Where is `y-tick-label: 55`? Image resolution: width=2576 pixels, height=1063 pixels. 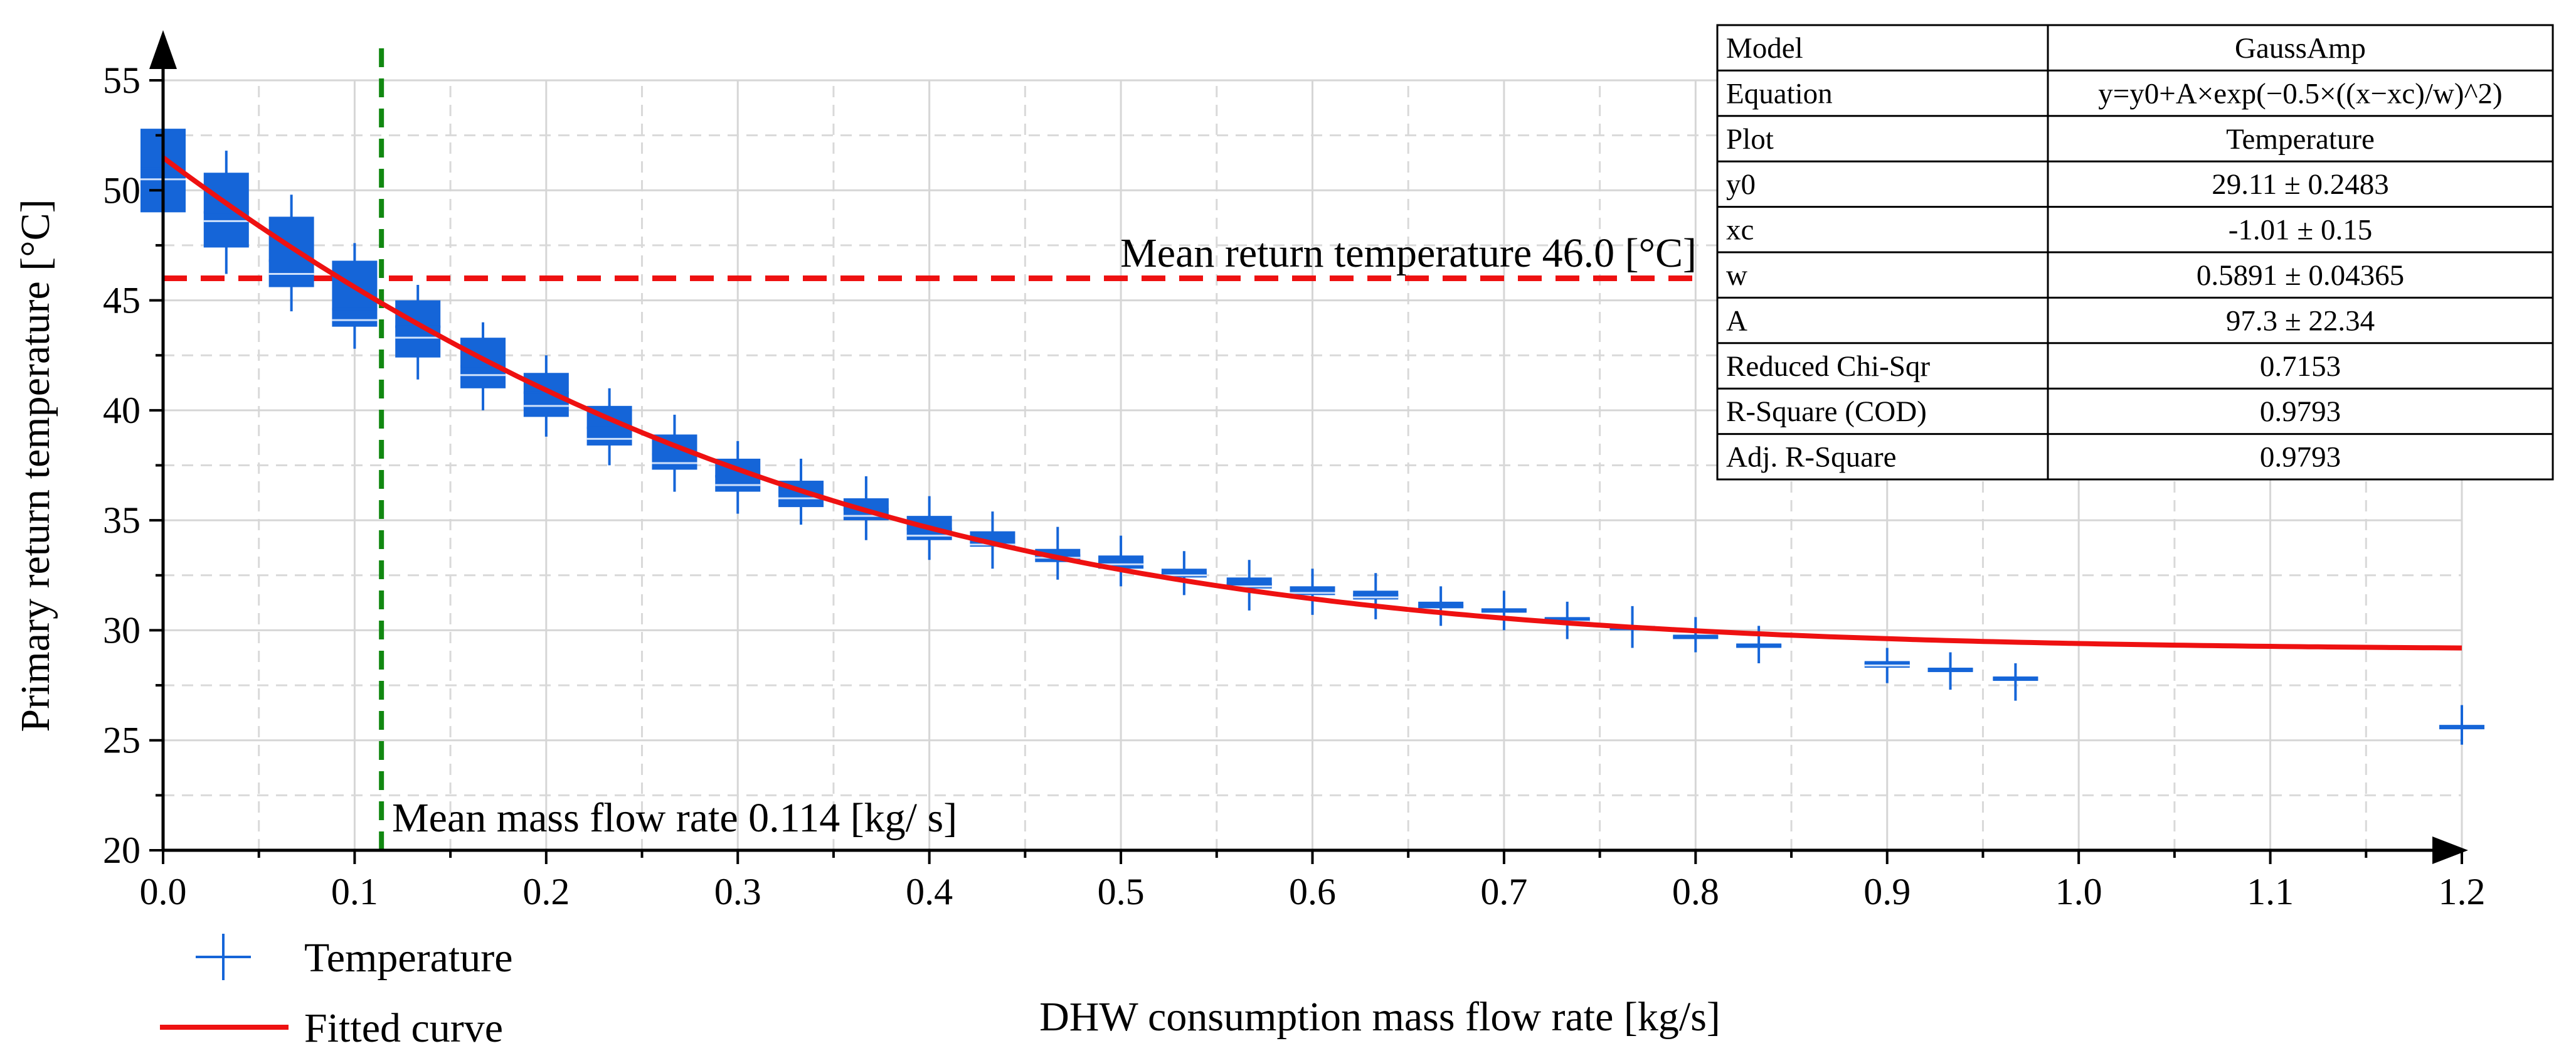
y-tick-label: 55 is located at coordinates (121, 80).